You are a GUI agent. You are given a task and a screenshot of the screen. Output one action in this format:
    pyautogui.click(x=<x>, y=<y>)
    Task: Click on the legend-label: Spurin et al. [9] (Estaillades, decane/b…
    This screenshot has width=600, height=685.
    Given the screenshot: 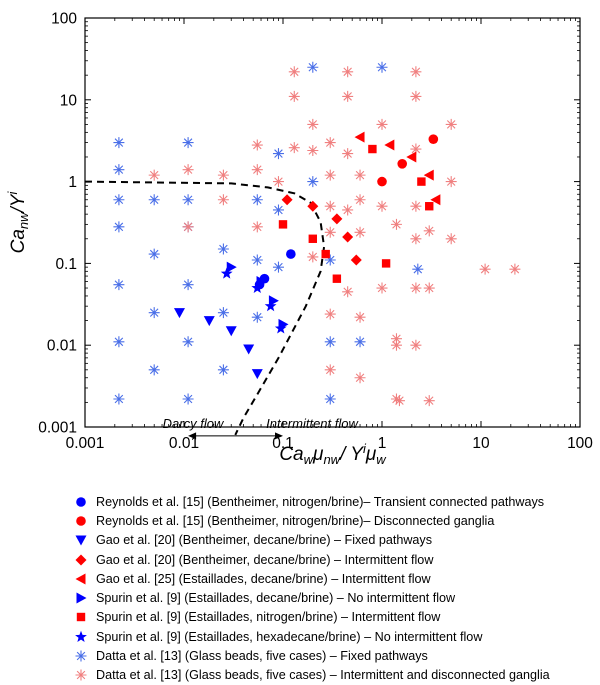 What is the action you would take?
    pyautogui.click(x=276, y=598)
    